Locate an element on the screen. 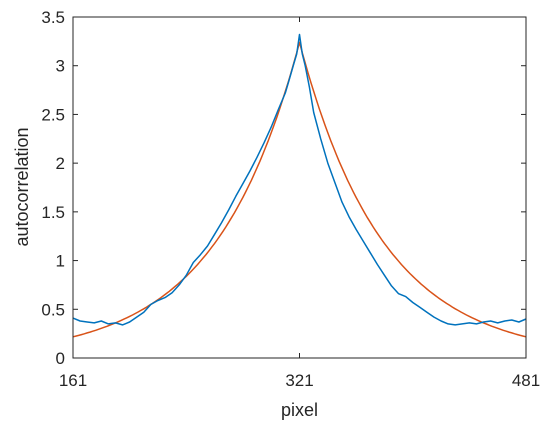 The width and height of the screenshot is (550, 437). y-tick-label: 0 is located at coordinates (60, 358).